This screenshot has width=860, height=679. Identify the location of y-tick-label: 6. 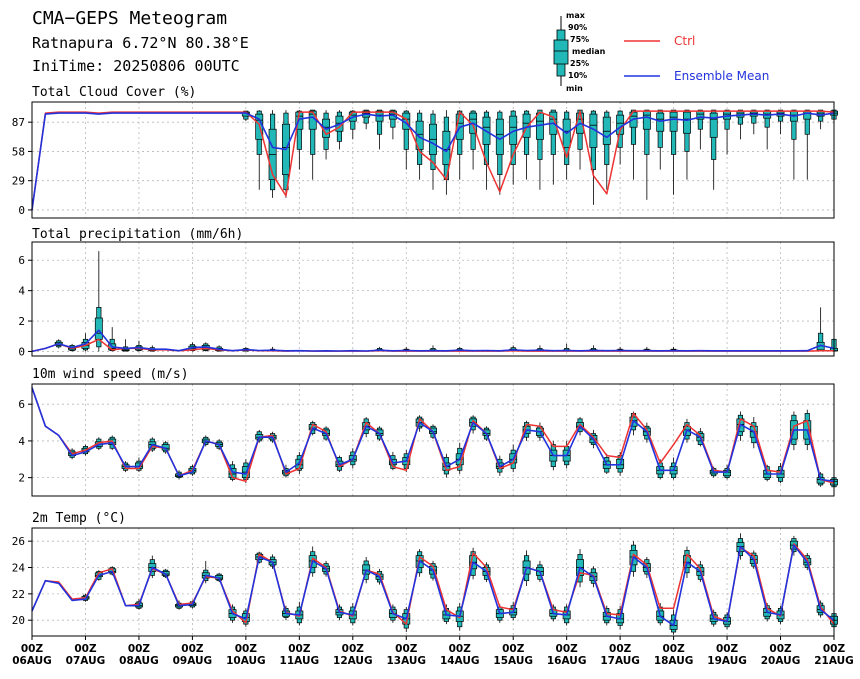
(21, 260).